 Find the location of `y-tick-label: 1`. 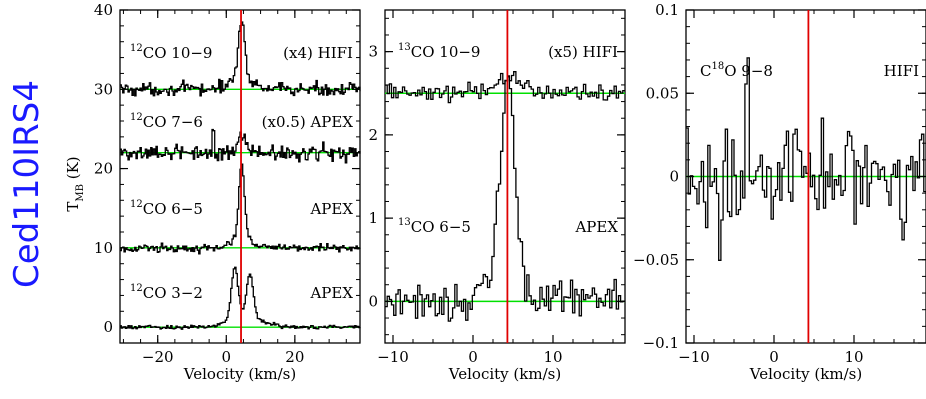

y-tick-label: 1 is located at coordinates (373, 218).